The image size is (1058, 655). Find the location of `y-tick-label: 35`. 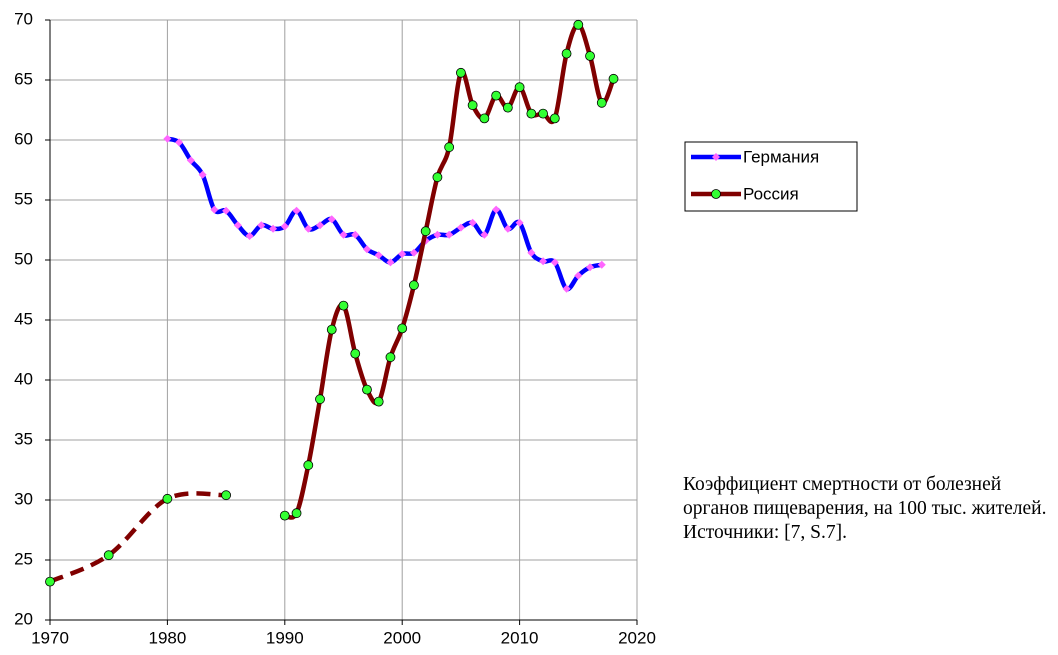

y-tick-label: 35 is located at coordinates (23, 438).